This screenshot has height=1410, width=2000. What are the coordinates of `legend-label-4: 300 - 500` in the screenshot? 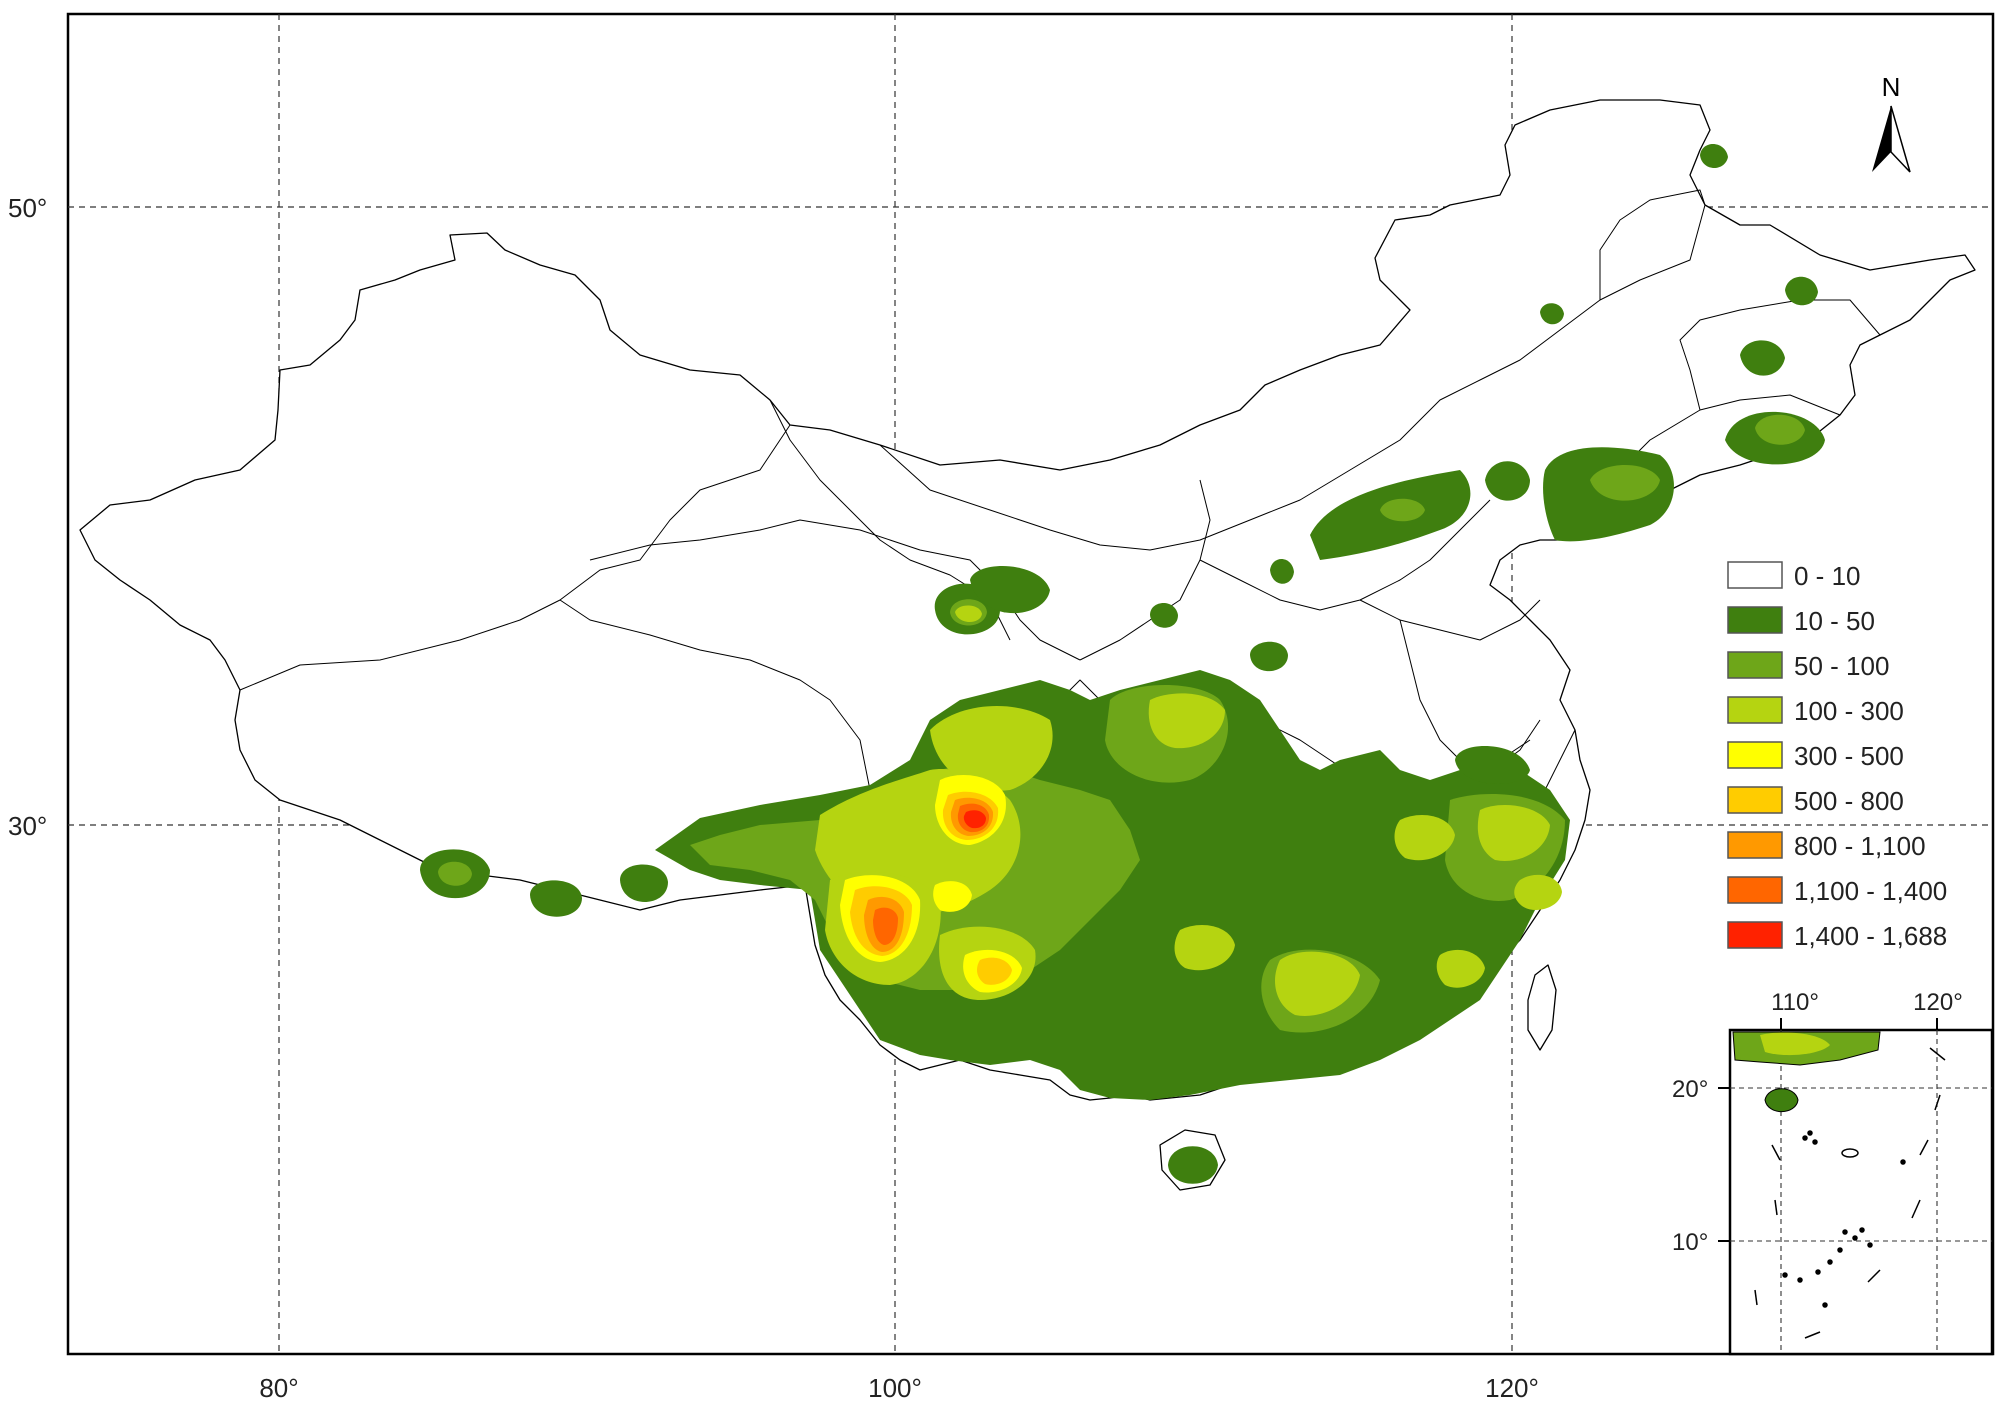 It's located at (1849, 756).